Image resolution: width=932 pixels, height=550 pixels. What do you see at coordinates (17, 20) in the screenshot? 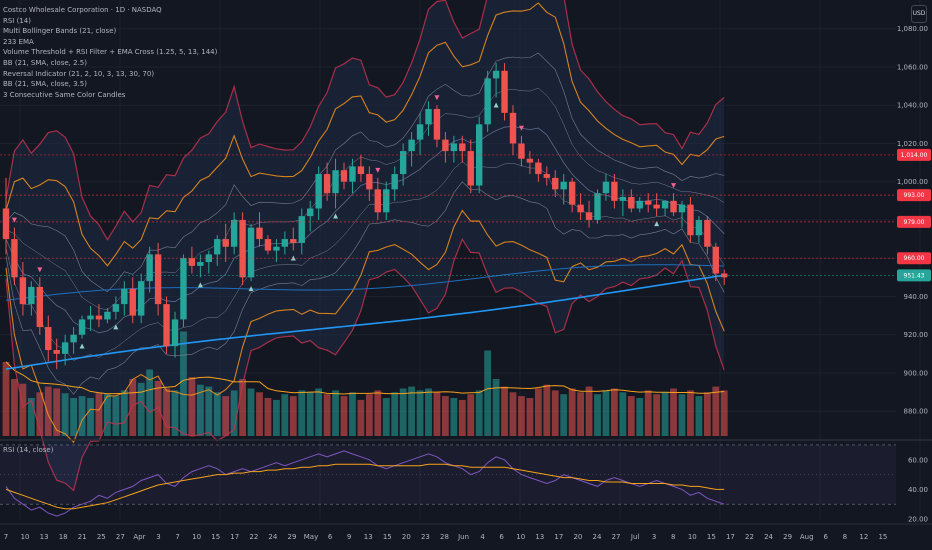
I see `legend-rsi: RSI (14)` at bounding box center [17, 20].